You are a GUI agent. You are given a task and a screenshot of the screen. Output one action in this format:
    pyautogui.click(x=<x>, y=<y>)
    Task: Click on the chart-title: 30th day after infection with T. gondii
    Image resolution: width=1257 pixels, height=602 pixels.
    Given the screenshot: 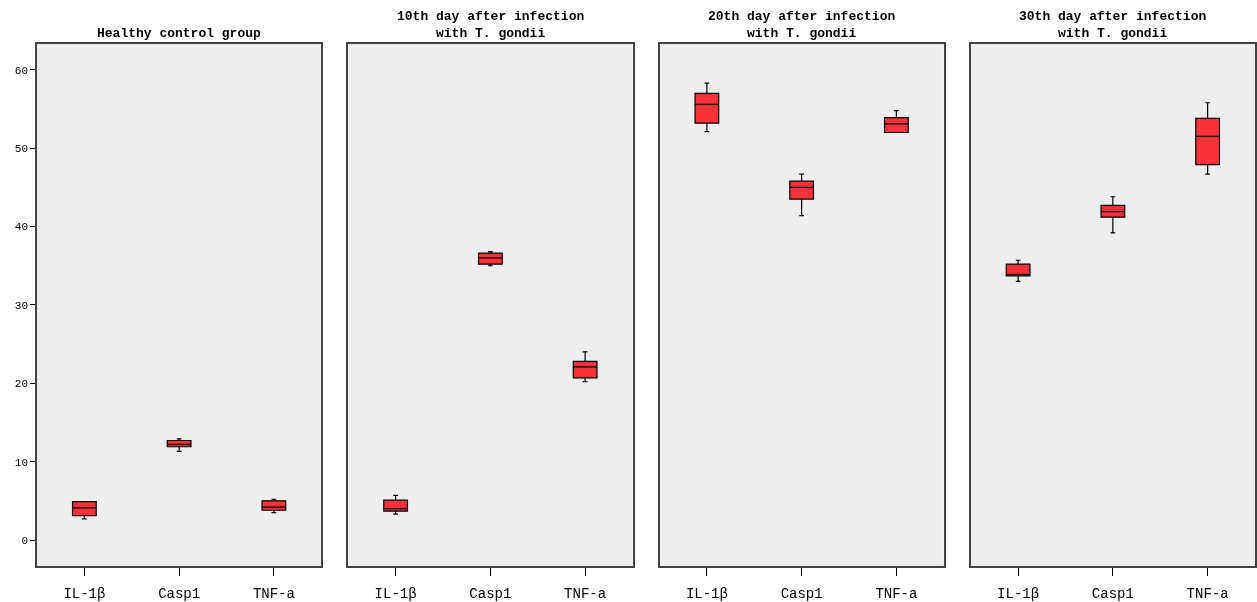 What is the action you would take?
    pyautogui.click(x=1113, y=25)
    